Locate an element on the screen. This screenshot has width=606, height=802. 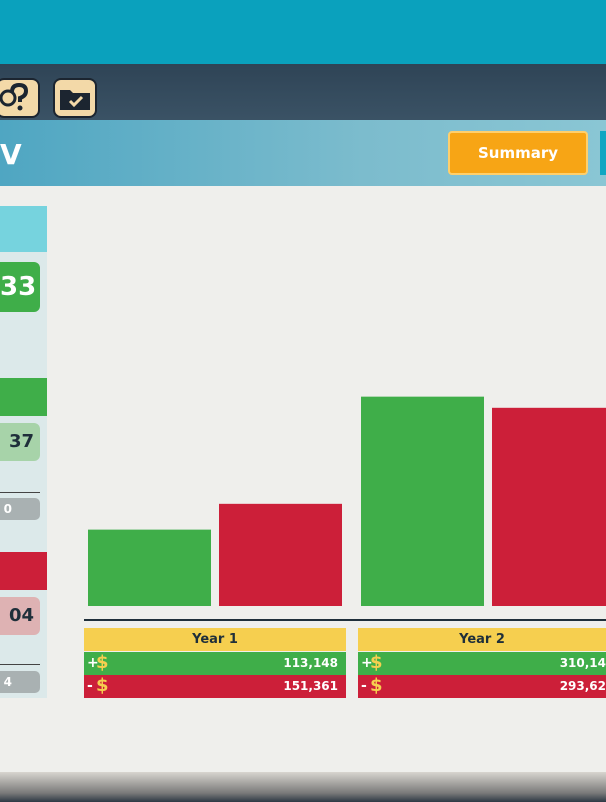
folder-check-icon is located at coordinates (75, 100).